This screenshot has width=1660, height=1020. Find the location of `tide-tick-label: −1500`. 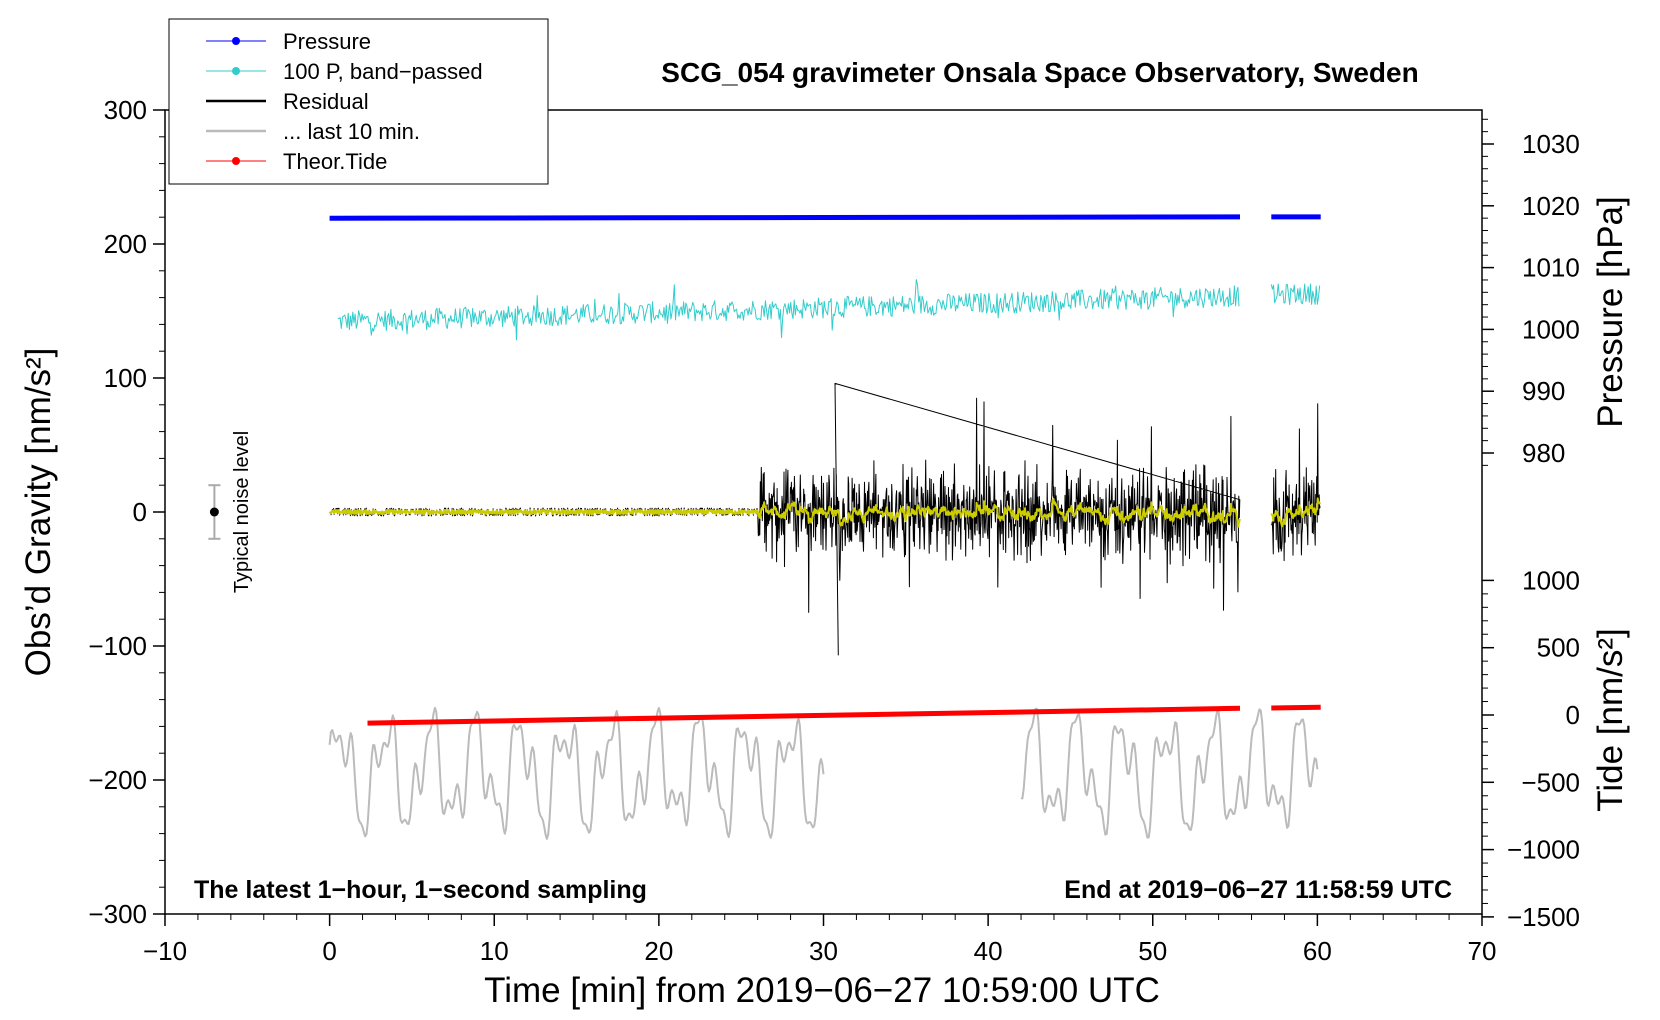

tide-tick-label: −1500 is located at coordinates (1543, 917).